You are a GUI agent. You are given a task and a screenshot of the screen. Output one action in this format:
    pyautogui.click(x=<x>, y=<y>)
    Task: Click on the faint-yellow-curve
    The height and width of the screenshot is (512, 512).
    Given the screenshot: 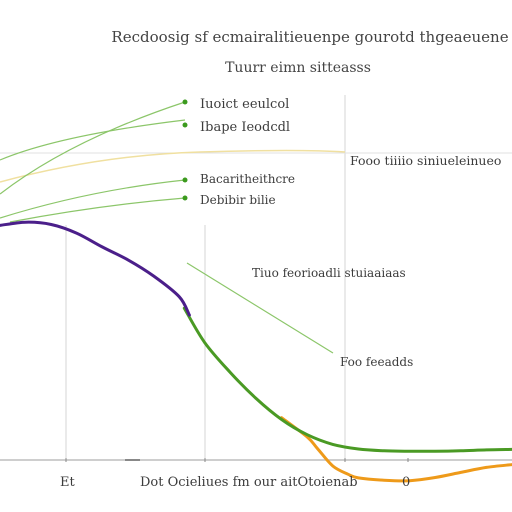 What is the action you would take?
    pyautogui.click(x=173, y=166)
    